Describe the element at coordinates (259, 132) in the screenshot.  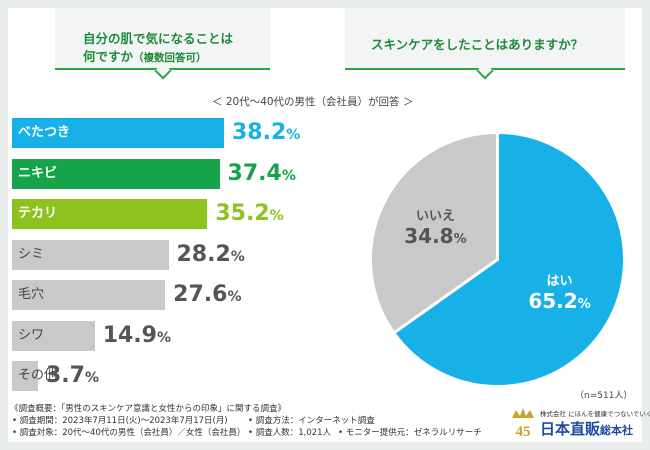
I see `bar-value-number: 38.2` at that location.